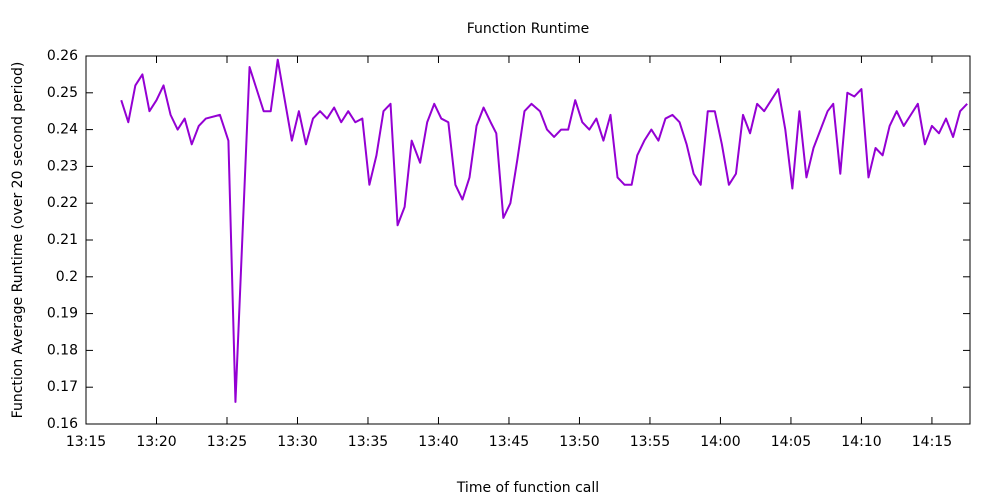  Describe the element at coordinates (528, 29) in the screenshot. I see `chart-title: Function Runtime` at that location.